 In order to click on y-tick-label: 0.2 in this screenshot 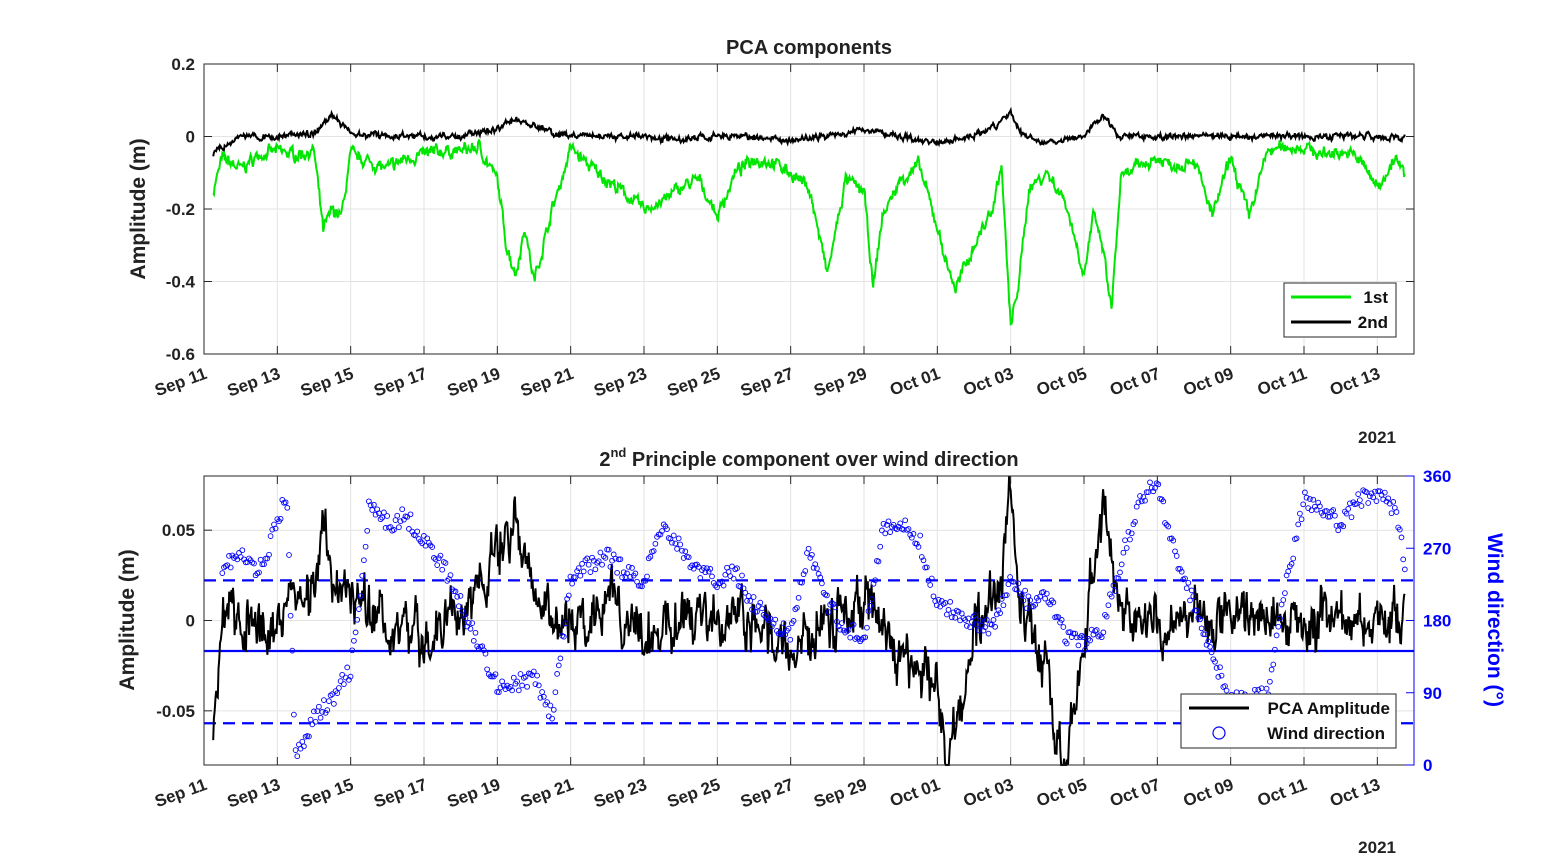, I will do `click(183, 64)`.